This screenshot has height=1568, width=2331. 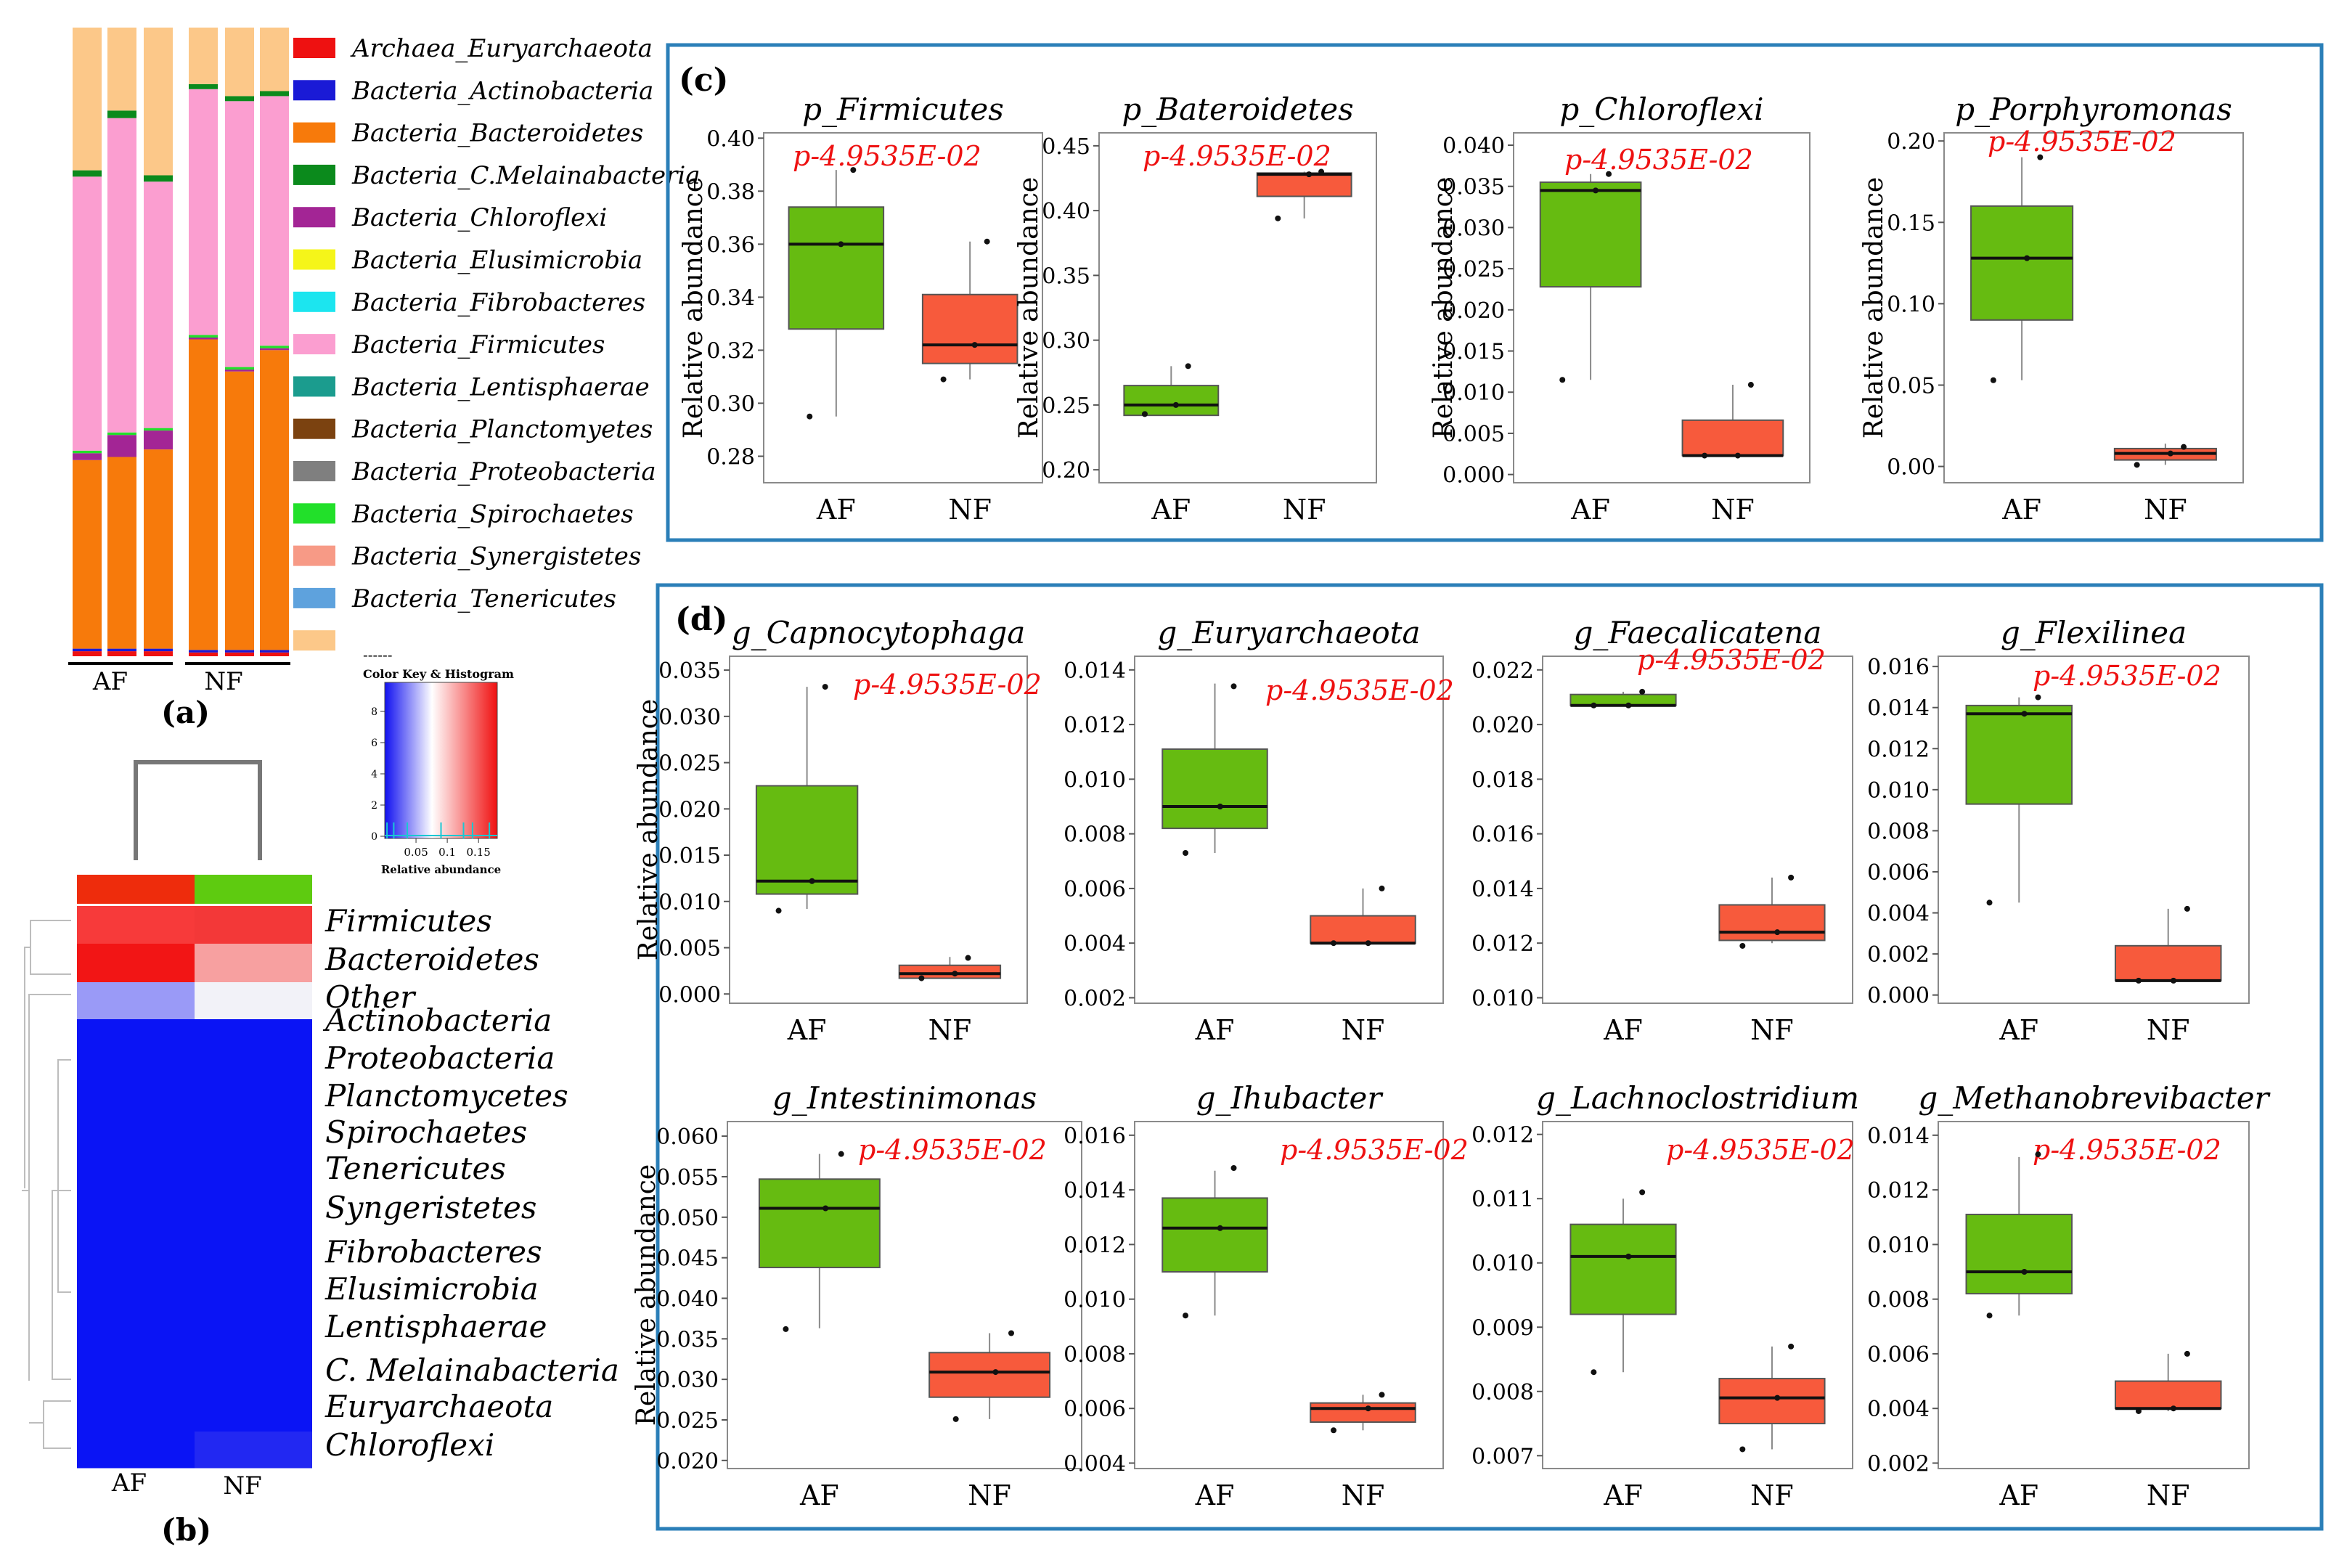 What do you see at coordinates (1502, 1328) in the screenshot?
I see `y-tick-label: 0.009` at bounding box center [1502, 1328].